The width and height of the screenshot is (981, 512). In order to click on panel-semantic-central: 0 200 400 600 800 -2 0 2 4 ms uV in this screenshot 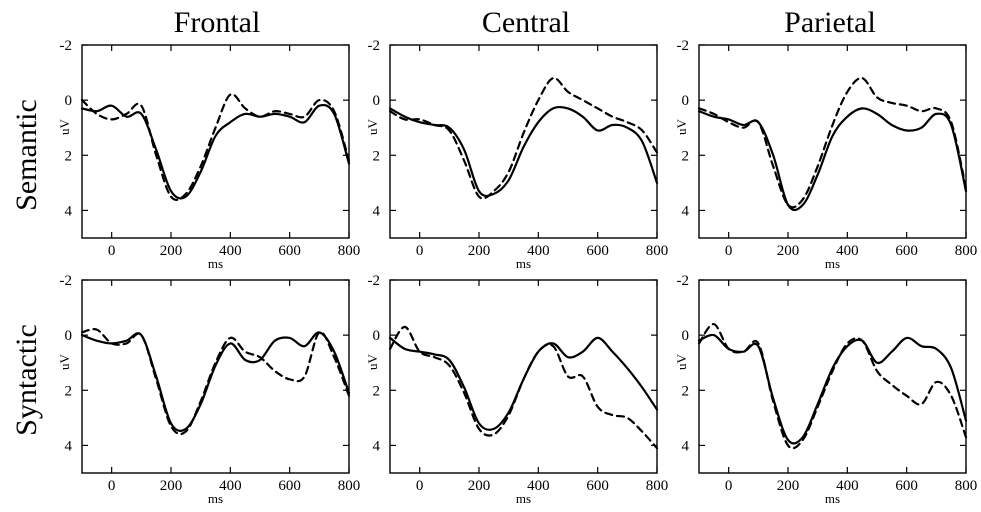, I will do `click(516, 154)`.